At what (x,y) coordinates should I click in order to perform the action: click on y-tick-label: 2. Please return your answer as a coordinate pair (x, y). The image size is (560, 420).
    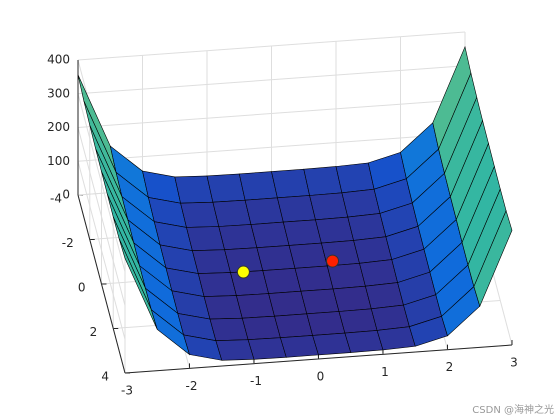
    Looking at the image, I should click on (94, 332).